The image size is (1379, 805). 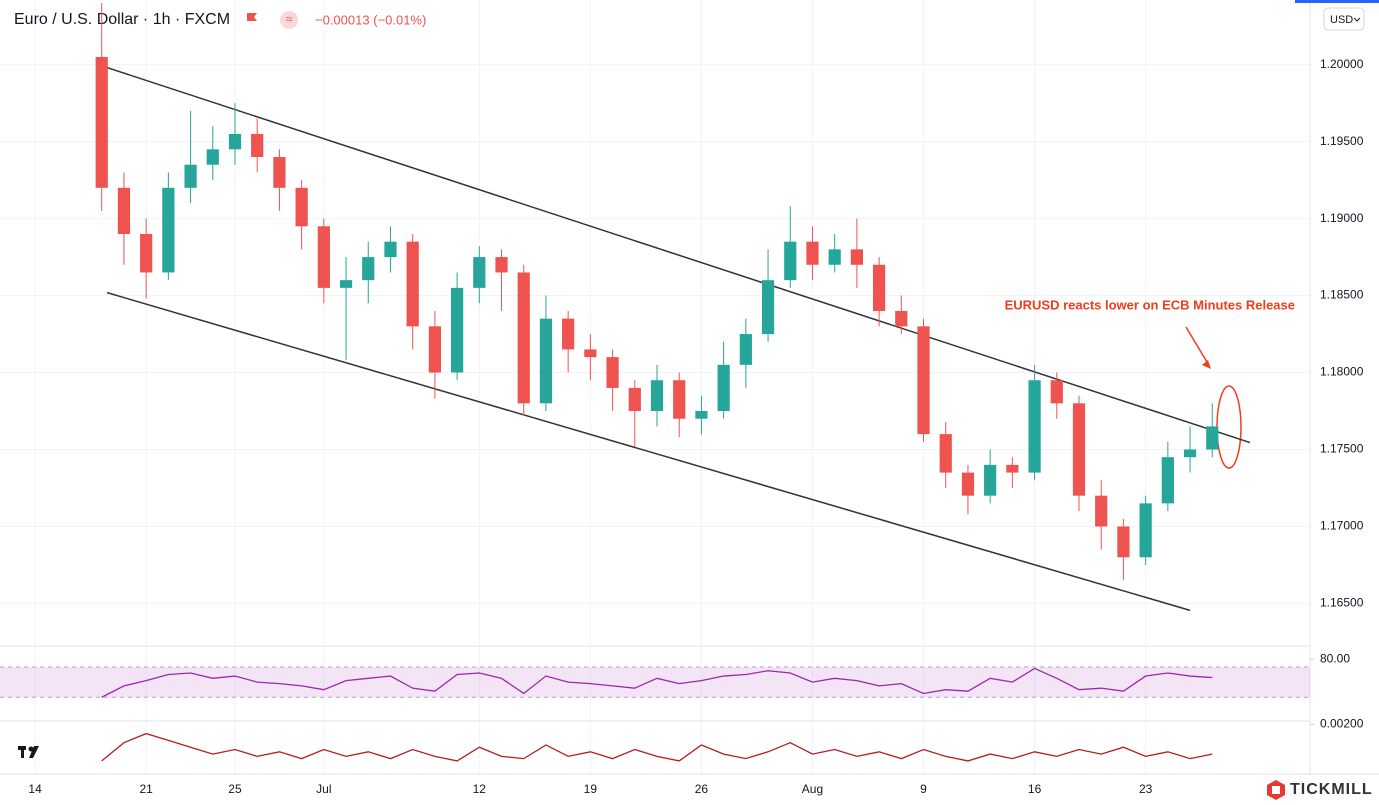 I want to click on top-accent, so click(x=1337, y=1).